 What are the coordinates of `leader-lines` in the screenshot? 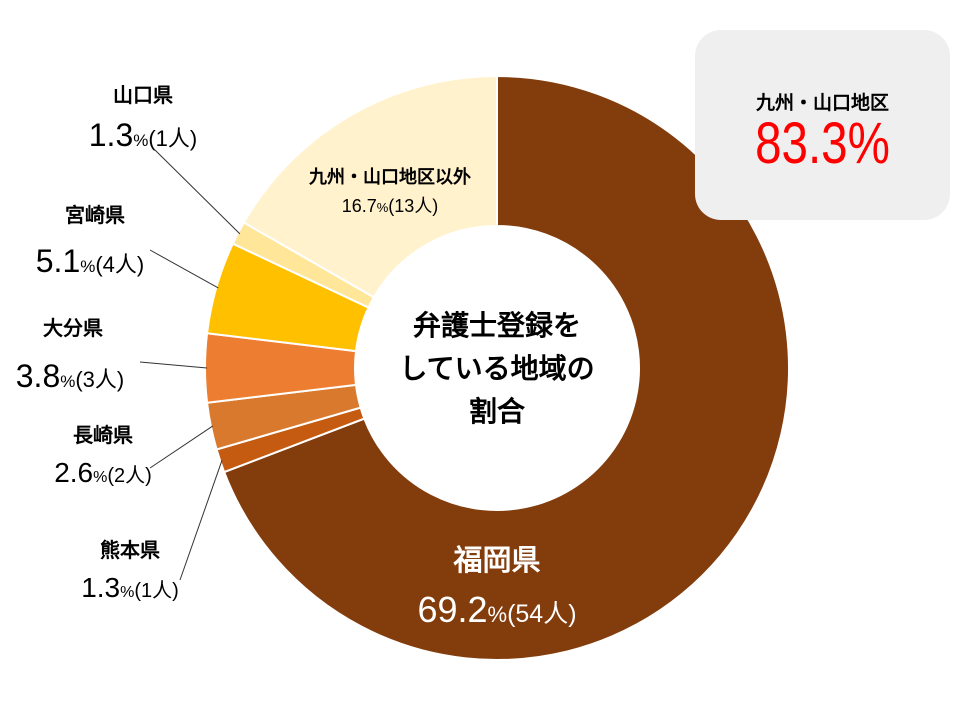 It's located at (190, 365).